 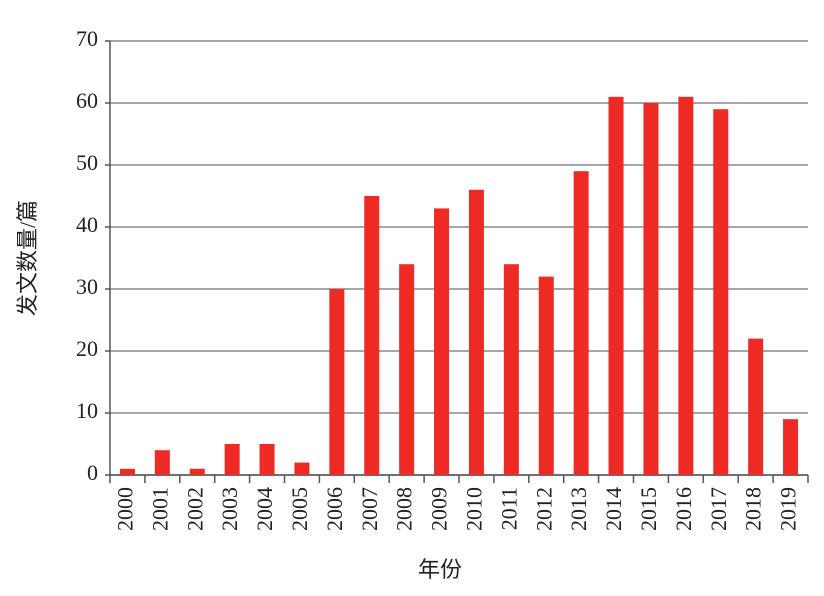 What do you see at coordinates (578, 509) in the screenshot?
I see `x-tick-label: 2013` at bounding box center [578, 509].